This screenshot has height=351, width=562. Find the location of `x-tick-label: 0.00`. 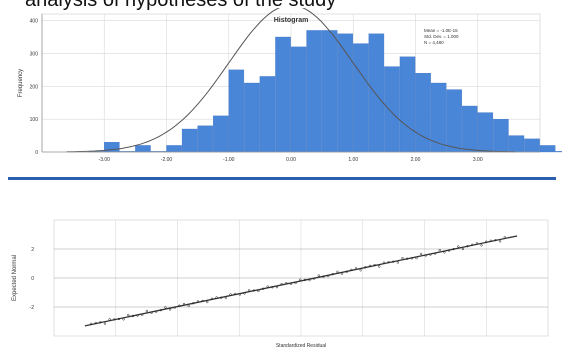

x-tick-label: 0.00 is located at coordinates (291, 160).